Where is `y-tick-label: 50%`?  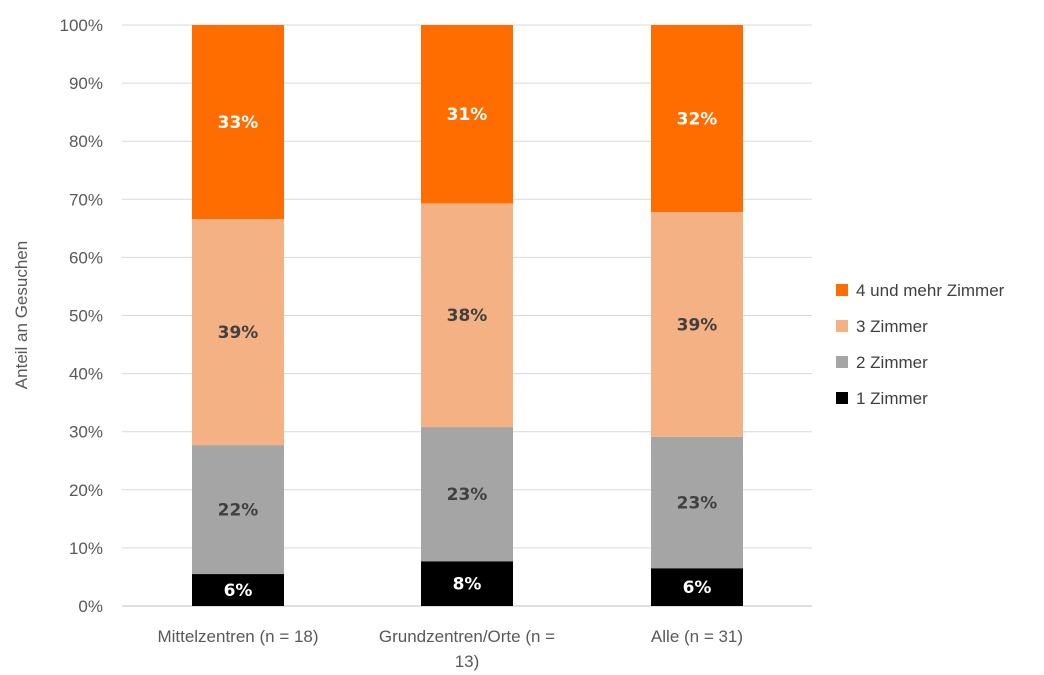 y-tick-label: 50% is located at coordinates (86, 316).